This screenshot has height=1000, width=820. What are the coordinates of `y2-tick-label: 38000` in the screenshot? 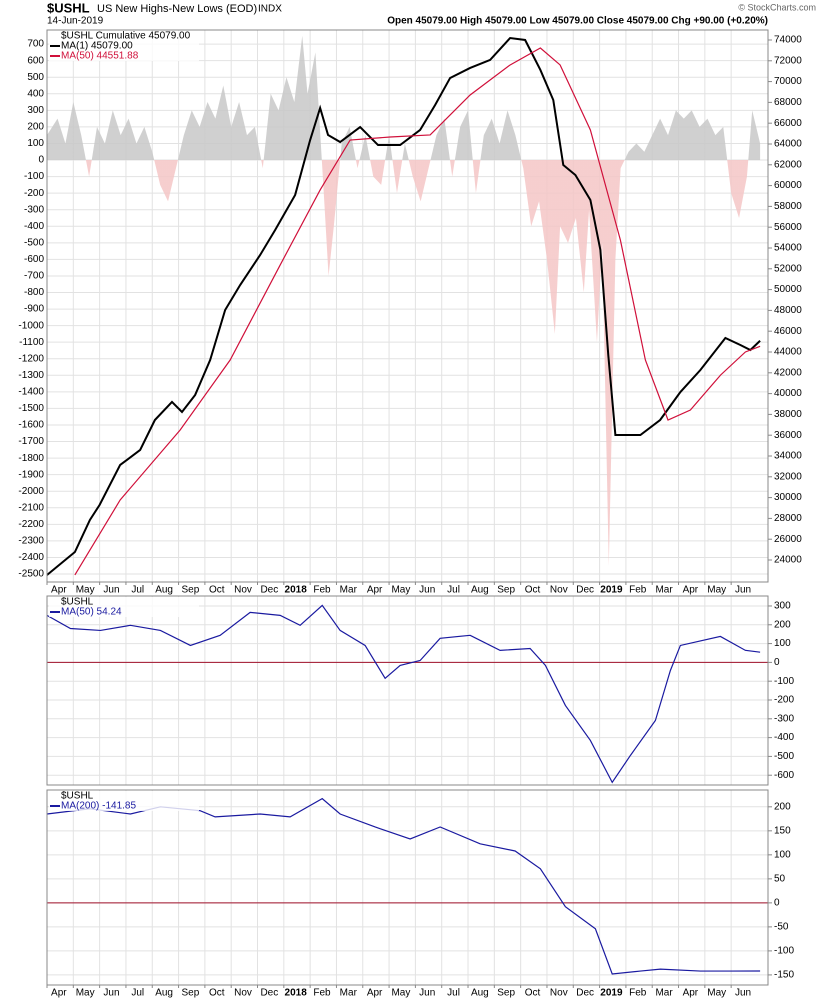 It's located at (788, 414).